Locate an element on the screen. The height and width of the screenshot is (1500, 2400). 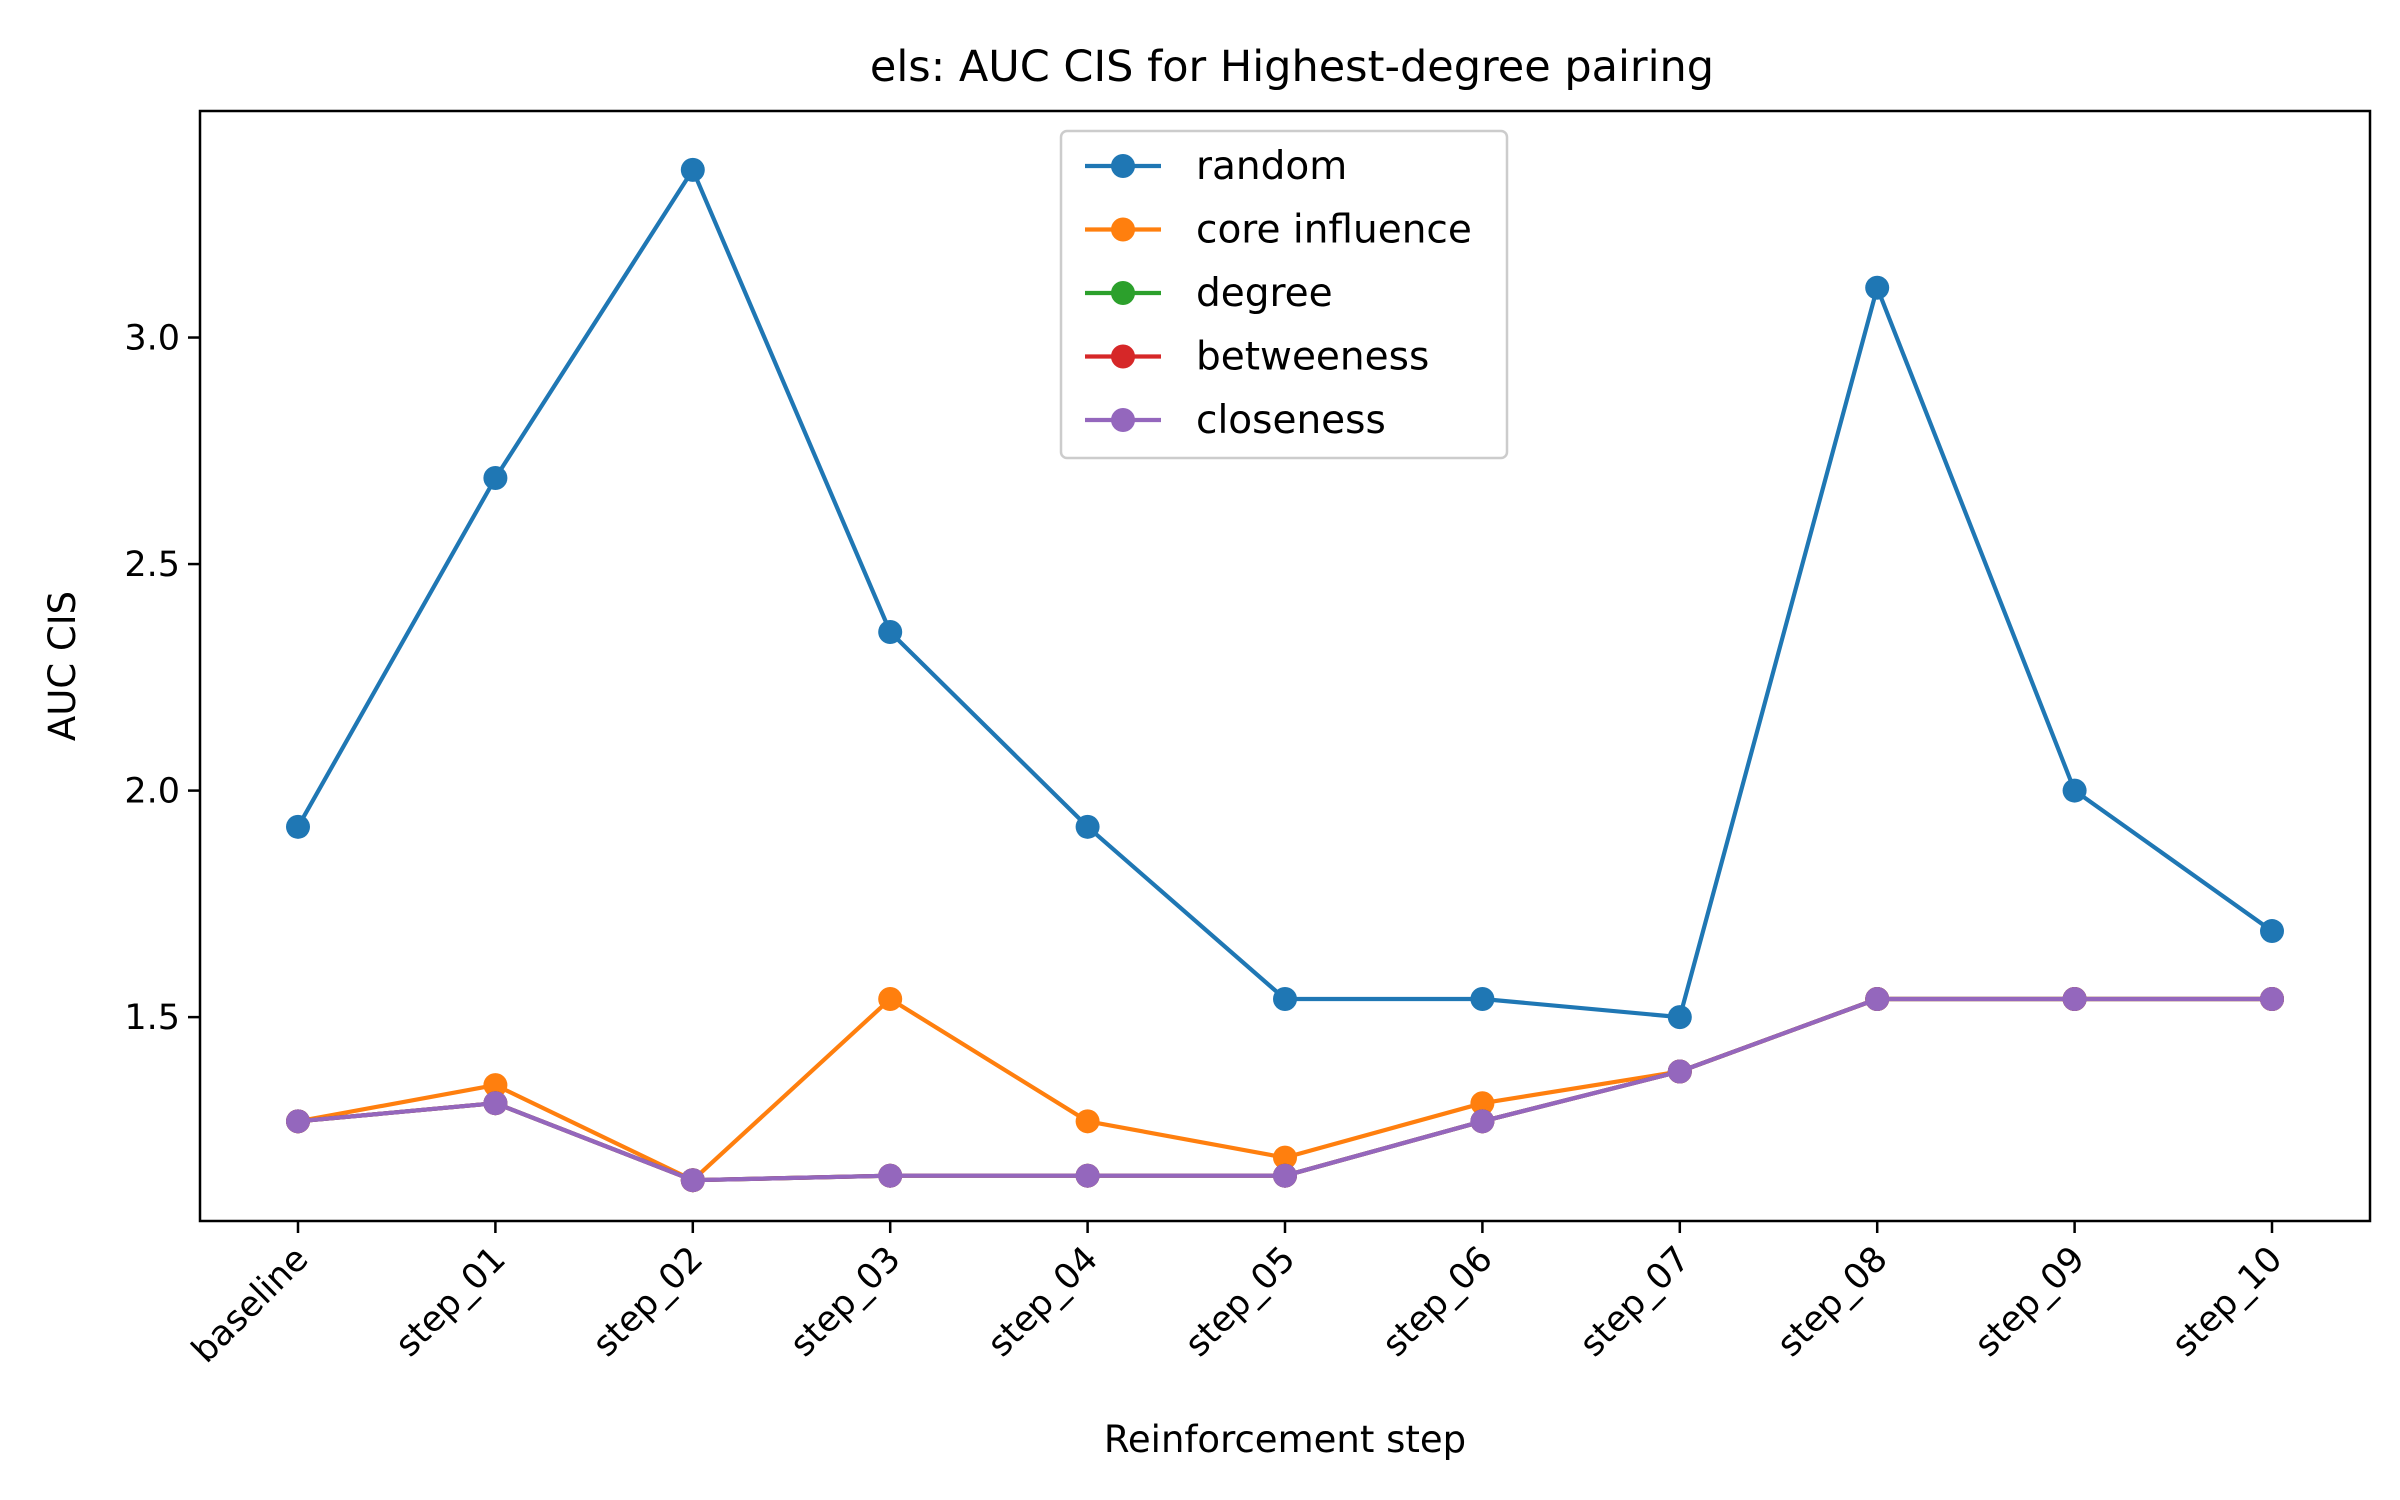
chart-title: els: AUC CIS for Highest-degree pairing is located at coordinates (1292, 67).